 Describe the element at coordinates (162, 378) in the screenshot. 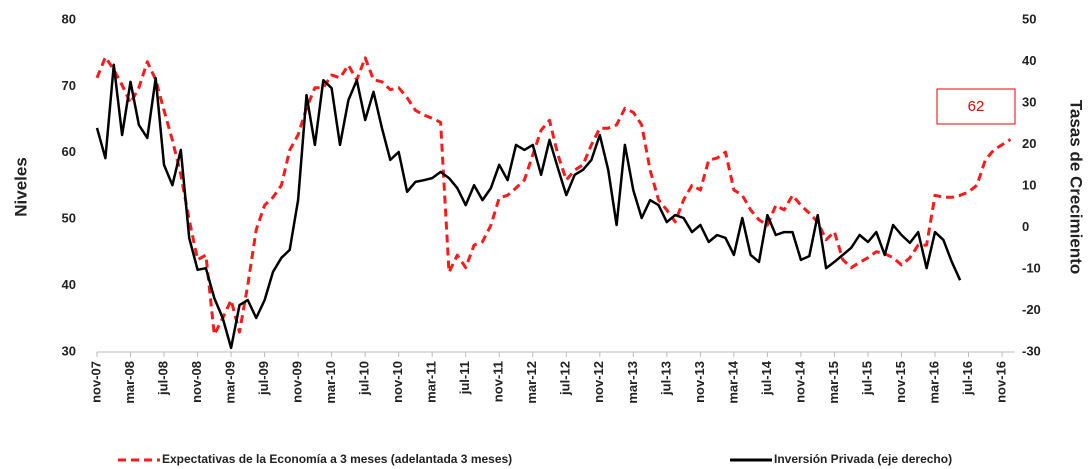

I see `x-tick-label: jul-08` at that location.